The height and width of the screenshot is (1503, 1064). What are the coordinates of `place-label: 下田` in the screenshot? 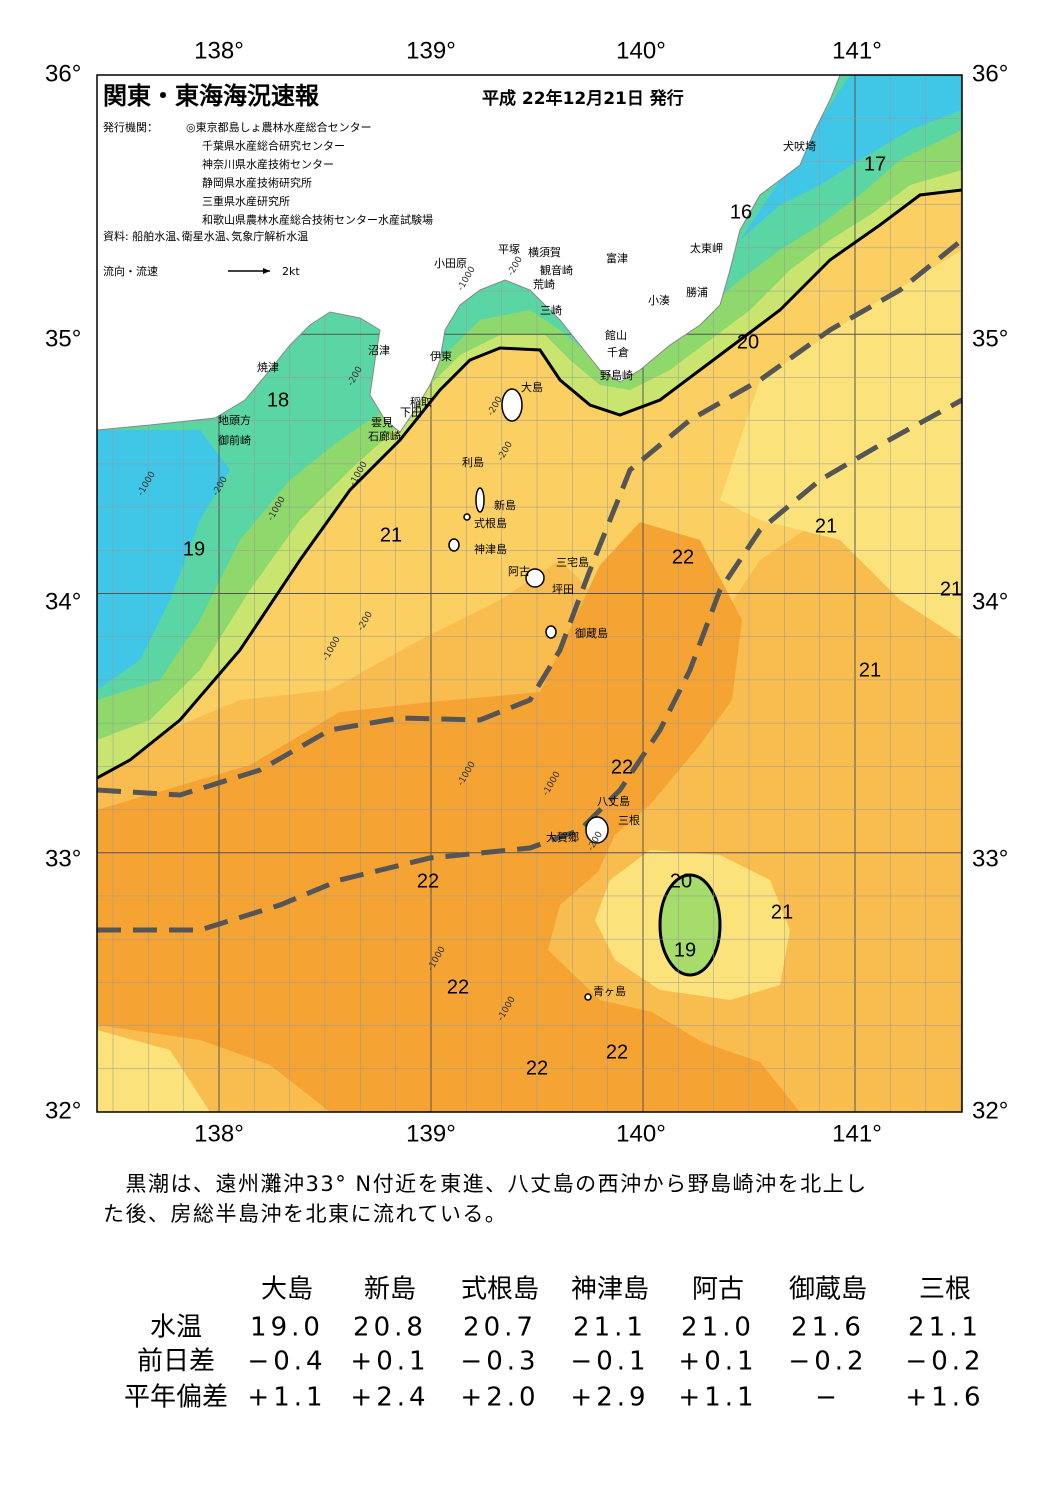 It's located at (411, 412).